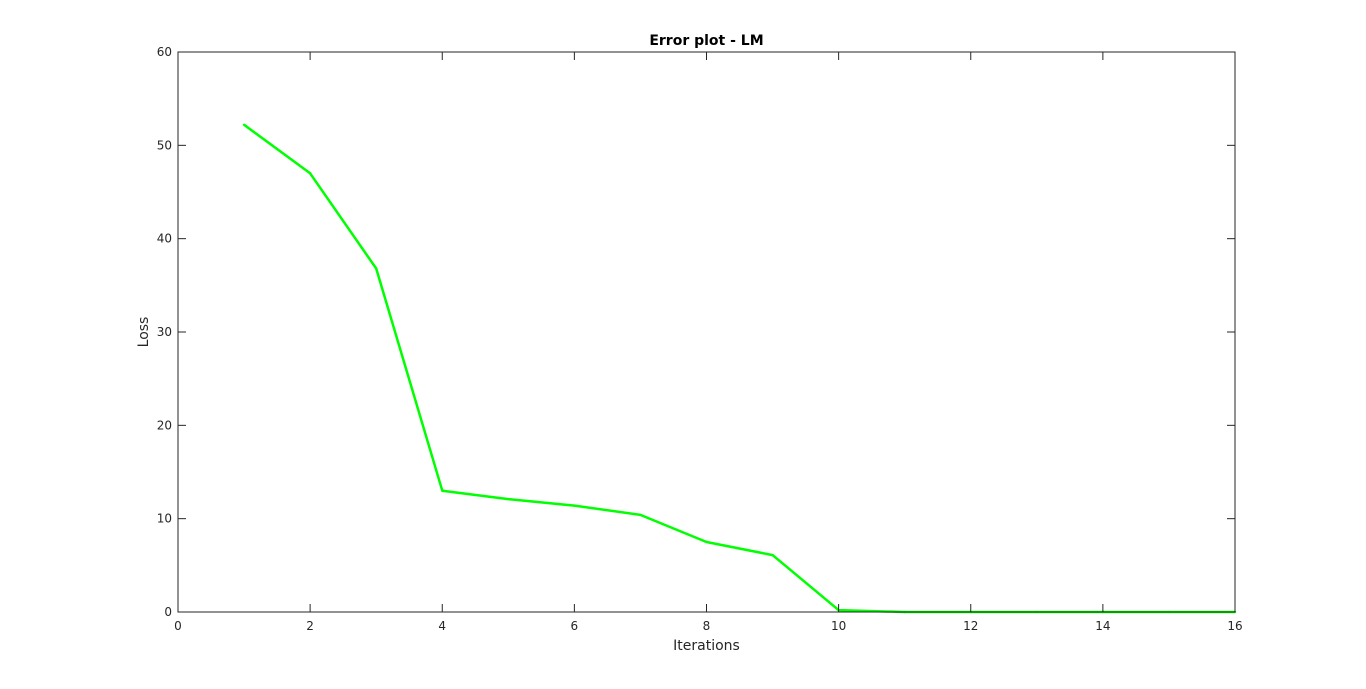 The image size is (1366, 689). Describe the element at coordinates (706, 41) in the screenshot. I see `chart-title: Error plot - LM` at that location.